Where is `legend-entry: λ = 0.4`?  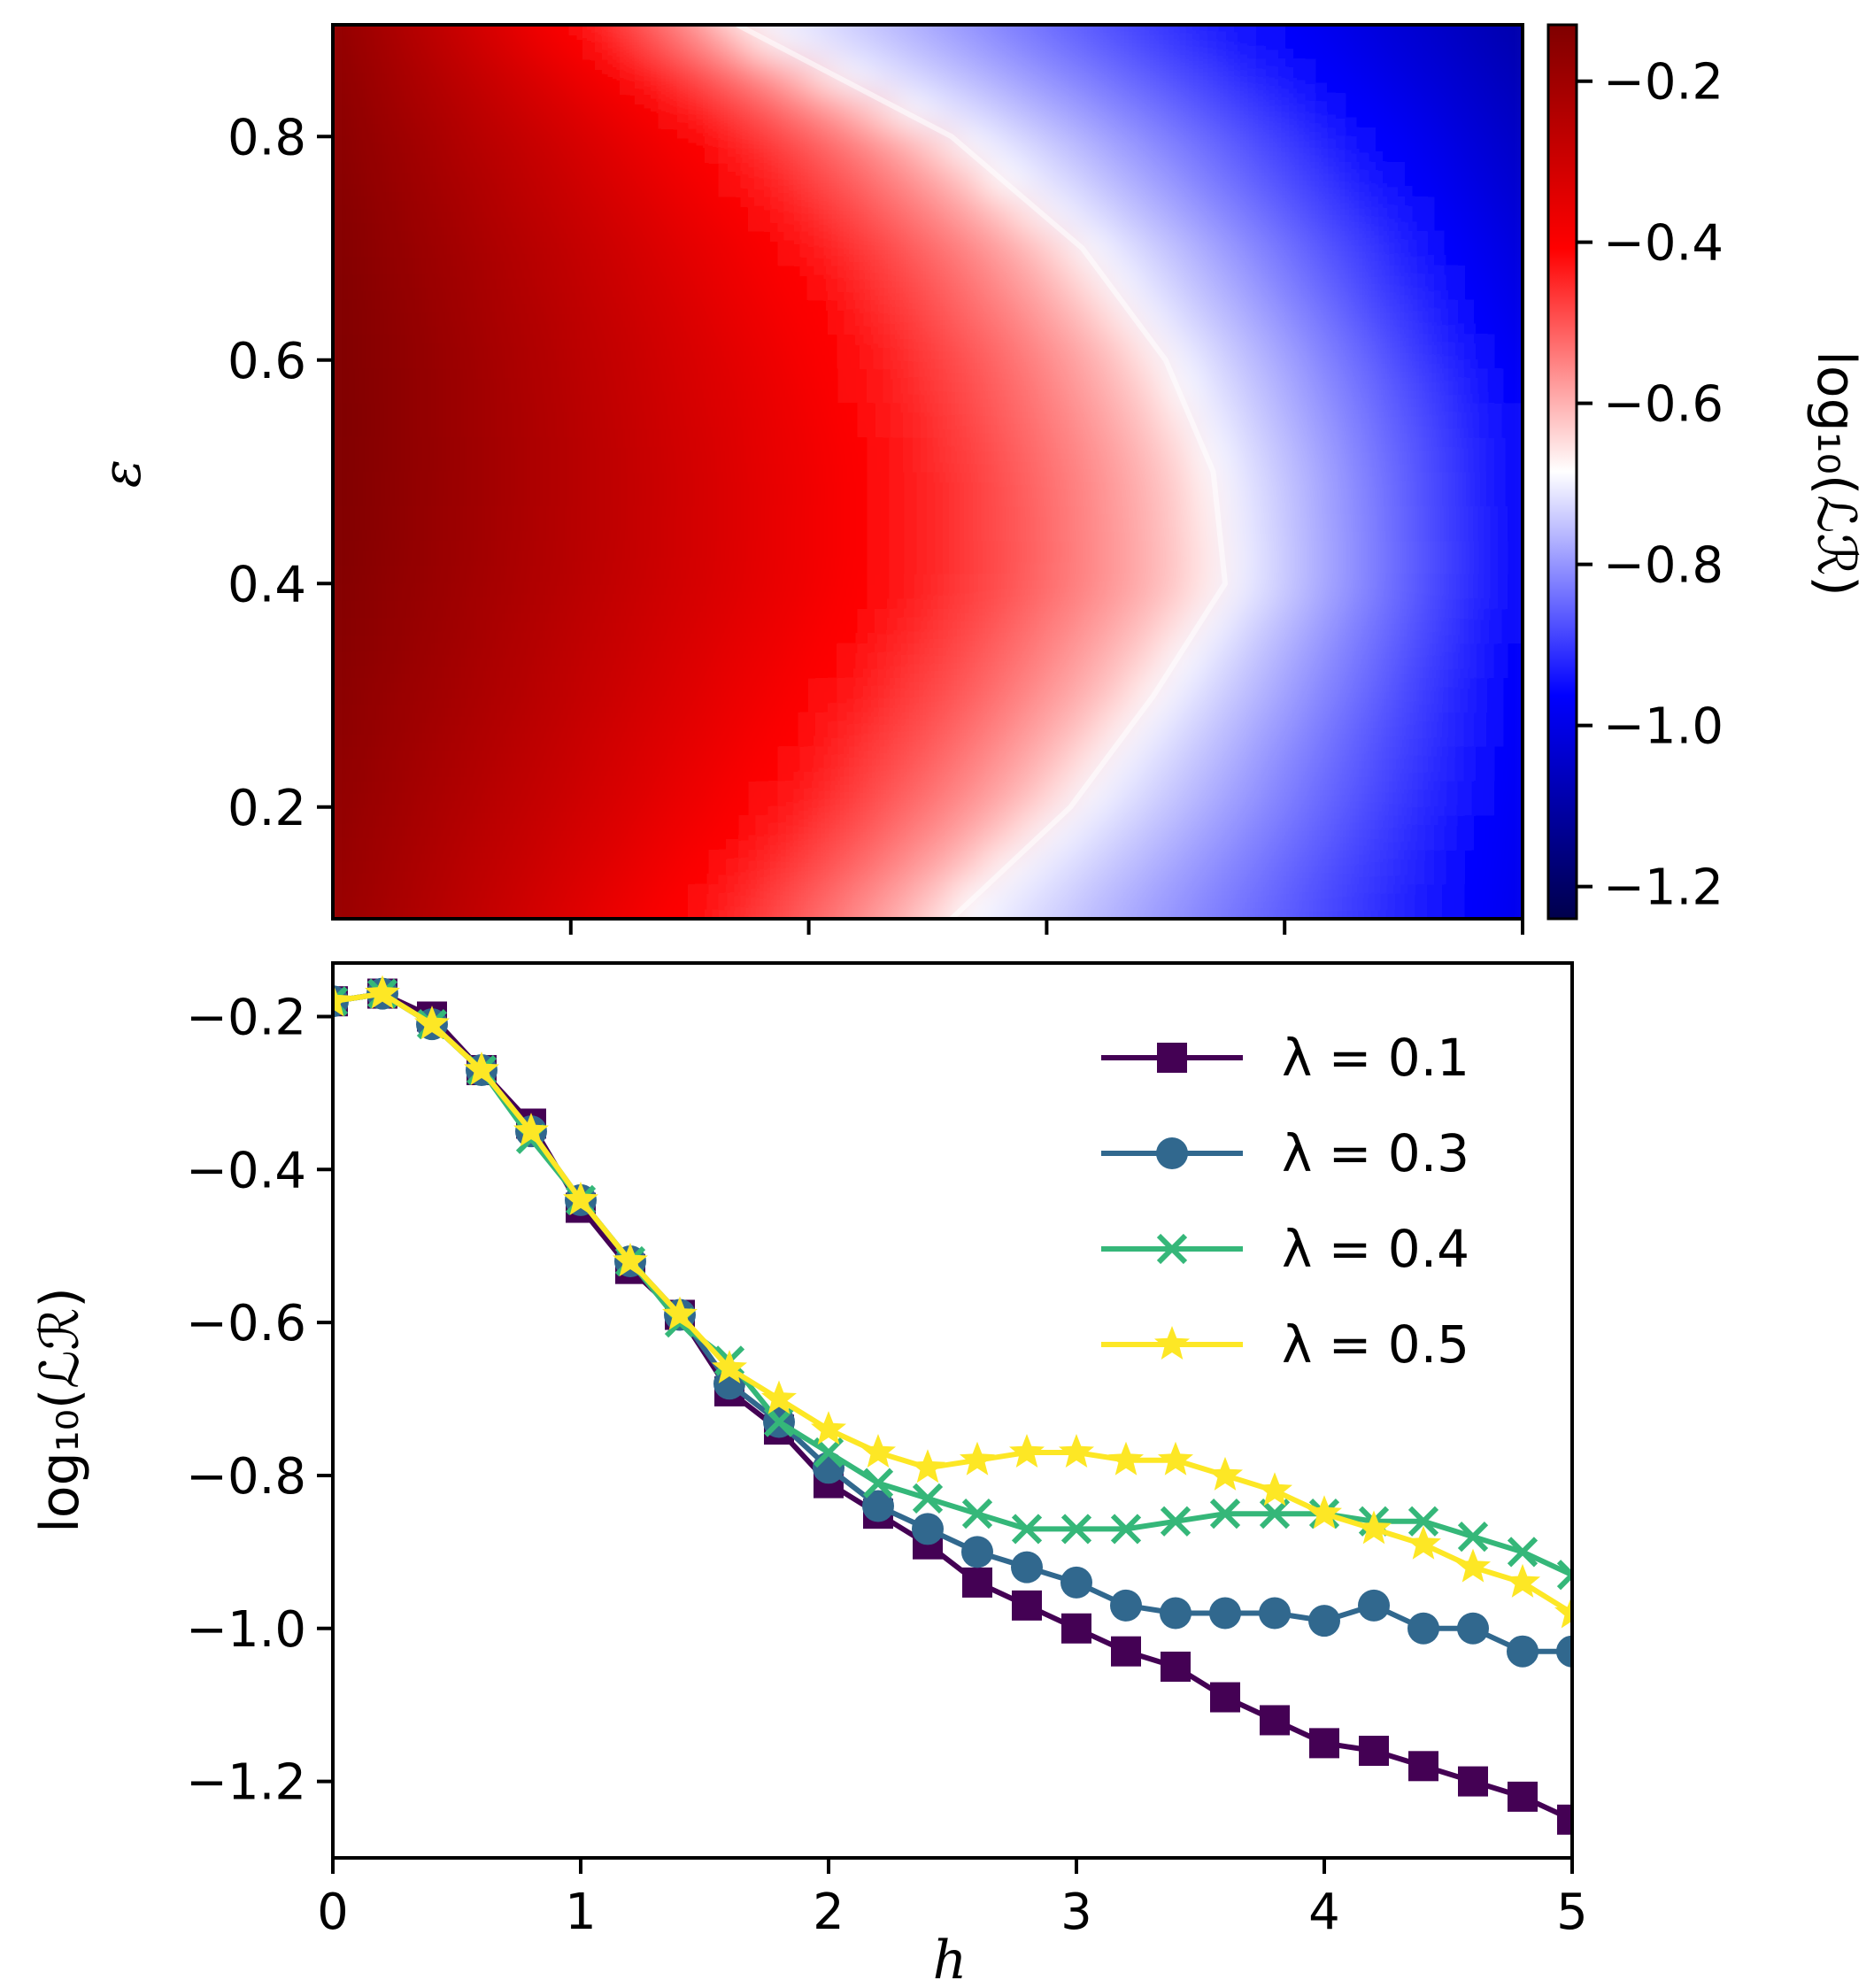 legend-entry: λ = 0.4 is located at coordinates (1285, 1249).